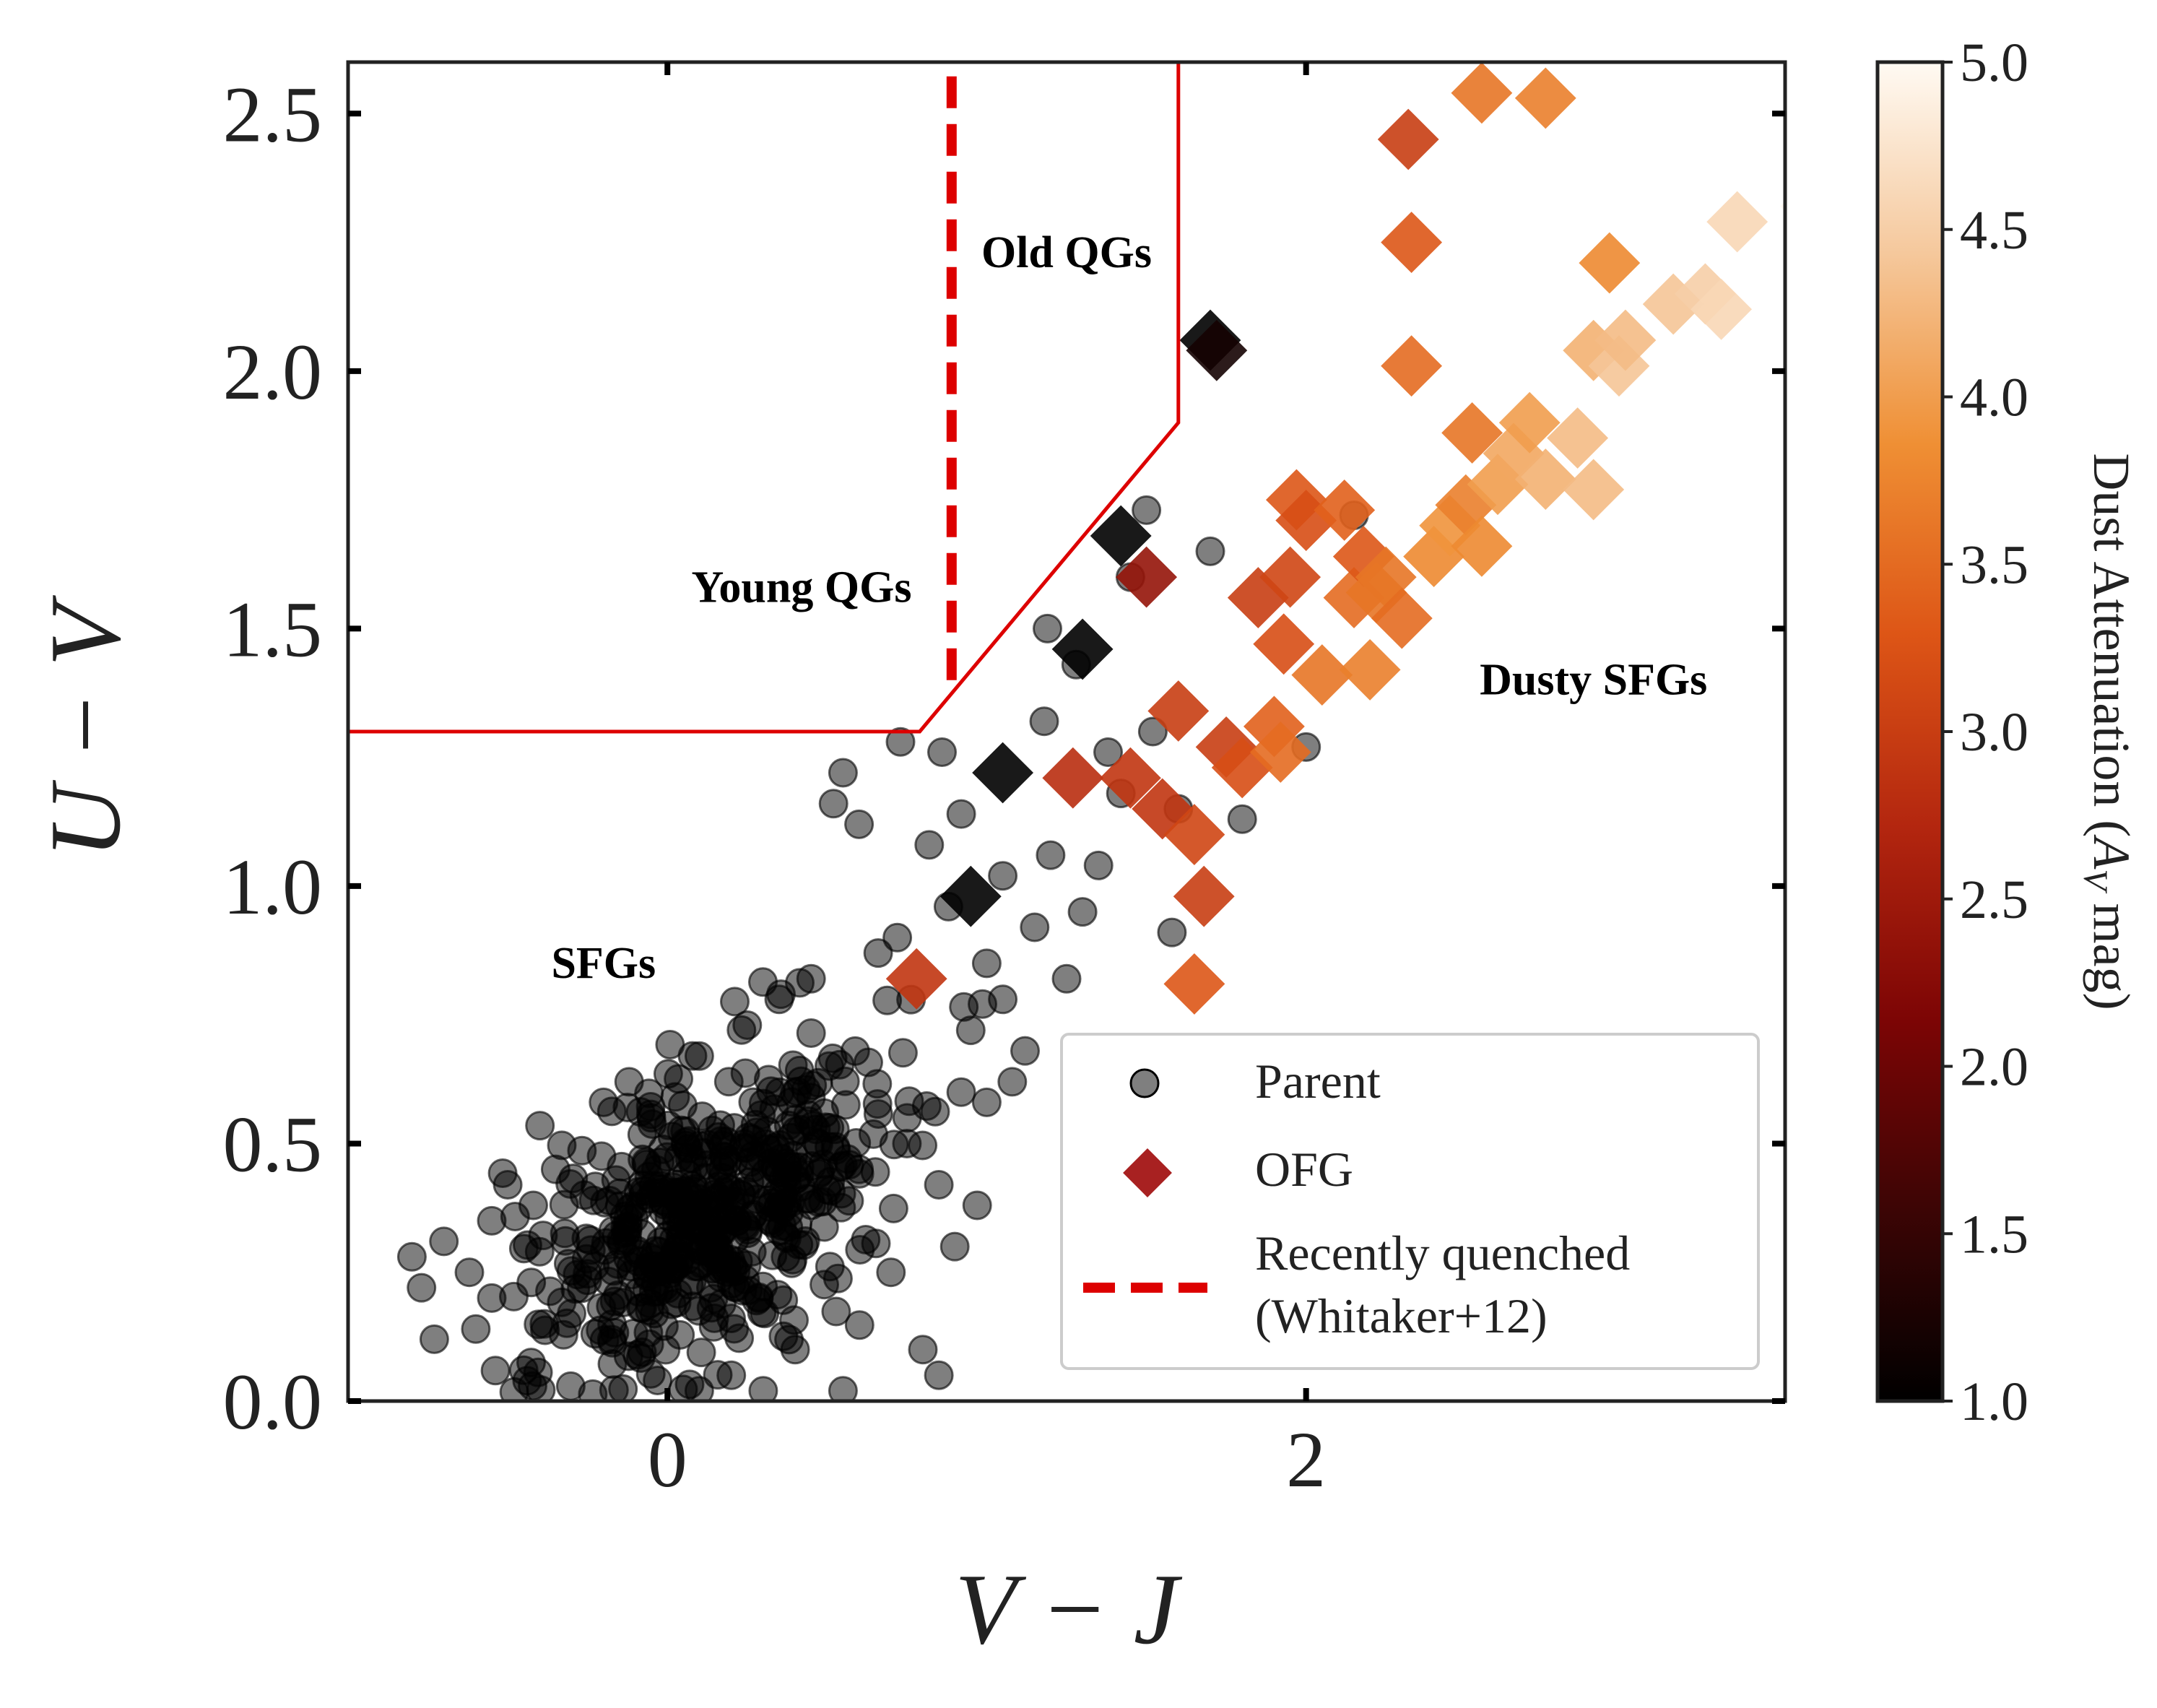  I want to click on colorbar-tick-label: 4.5, so click(1994, 230).